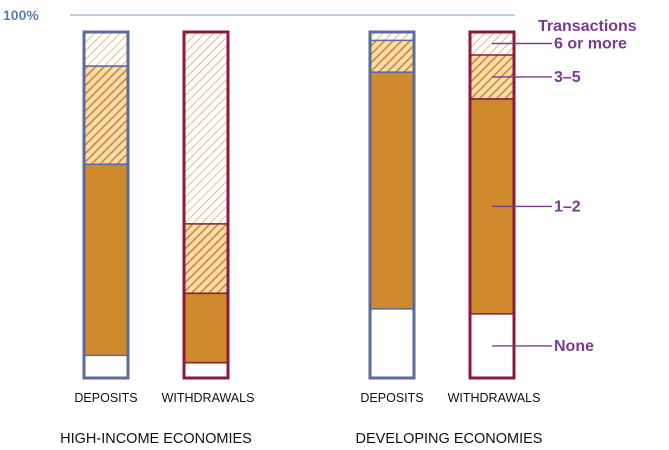 Image resolution: width=669 pixels, height=450 pixels. What do you see at coordinates (574, 346) in the screenshot?
I see `legend-entry-none: None` at bounding box center [574, 346].